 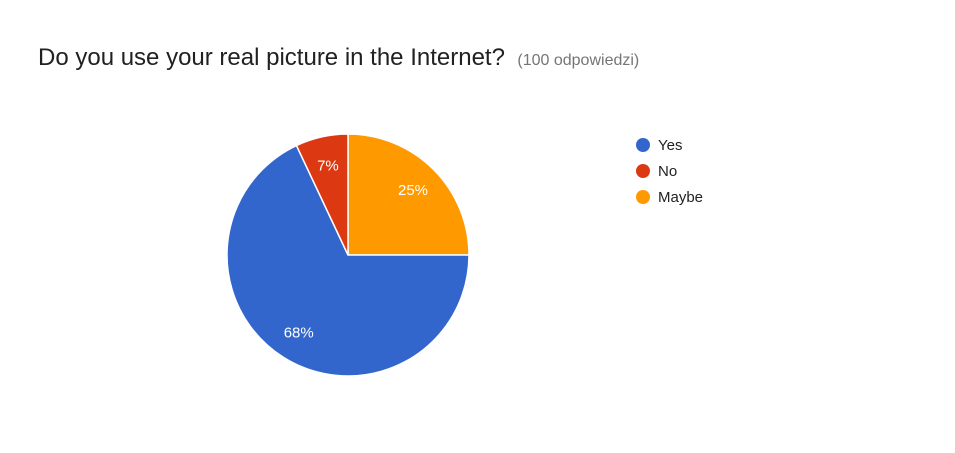 I want to click on legend-label-yes: Yes, so click(x=670, y=145).